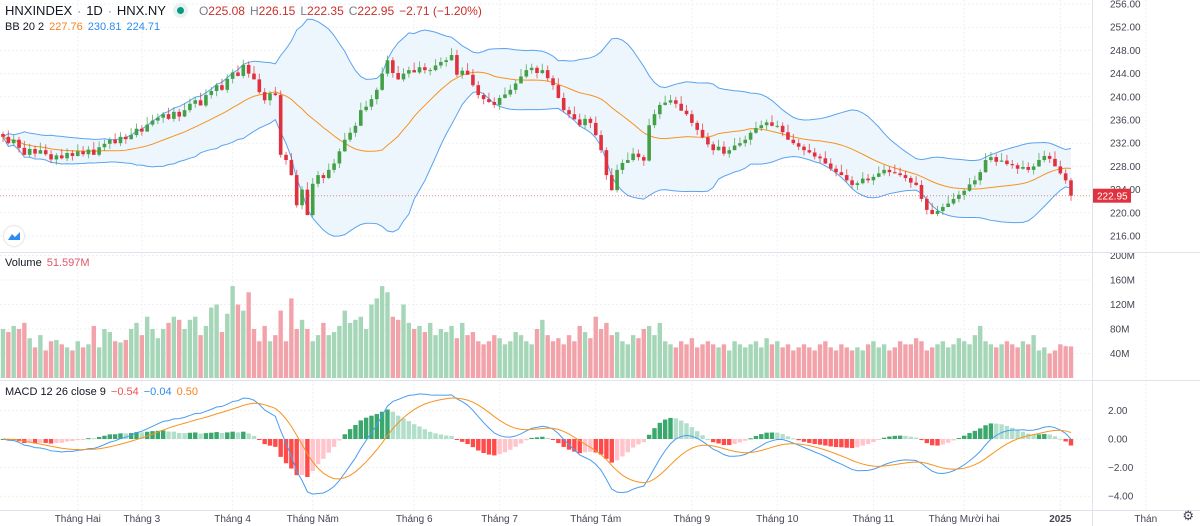 This screenshot has height=526, width=1200. I want to click on symbol-name: HNXINDEX, so click(39, 10).